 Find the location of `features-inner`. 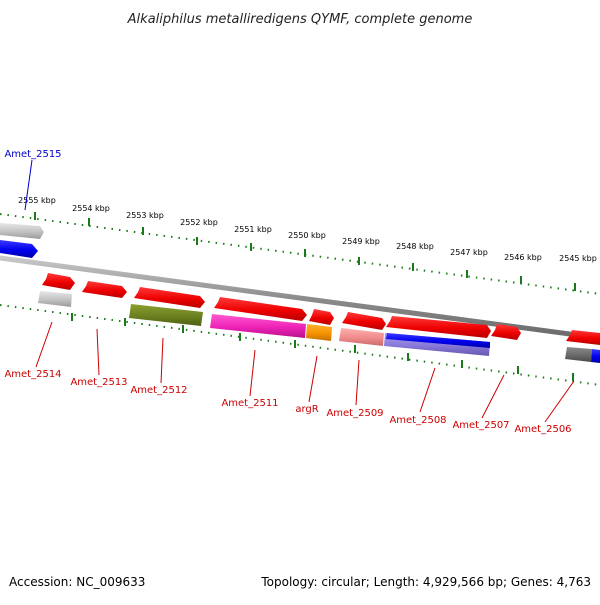

features-inner is located at coordinates (319, 327).